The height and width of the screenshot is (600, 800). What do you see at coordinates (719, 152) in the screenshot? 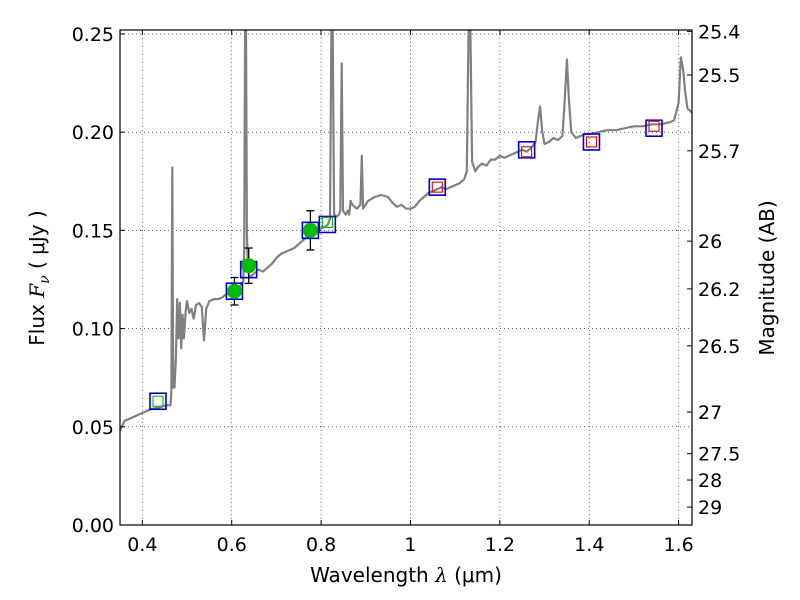
I see `y2-tick-label: 25.7` at bounding box center [719, 152].